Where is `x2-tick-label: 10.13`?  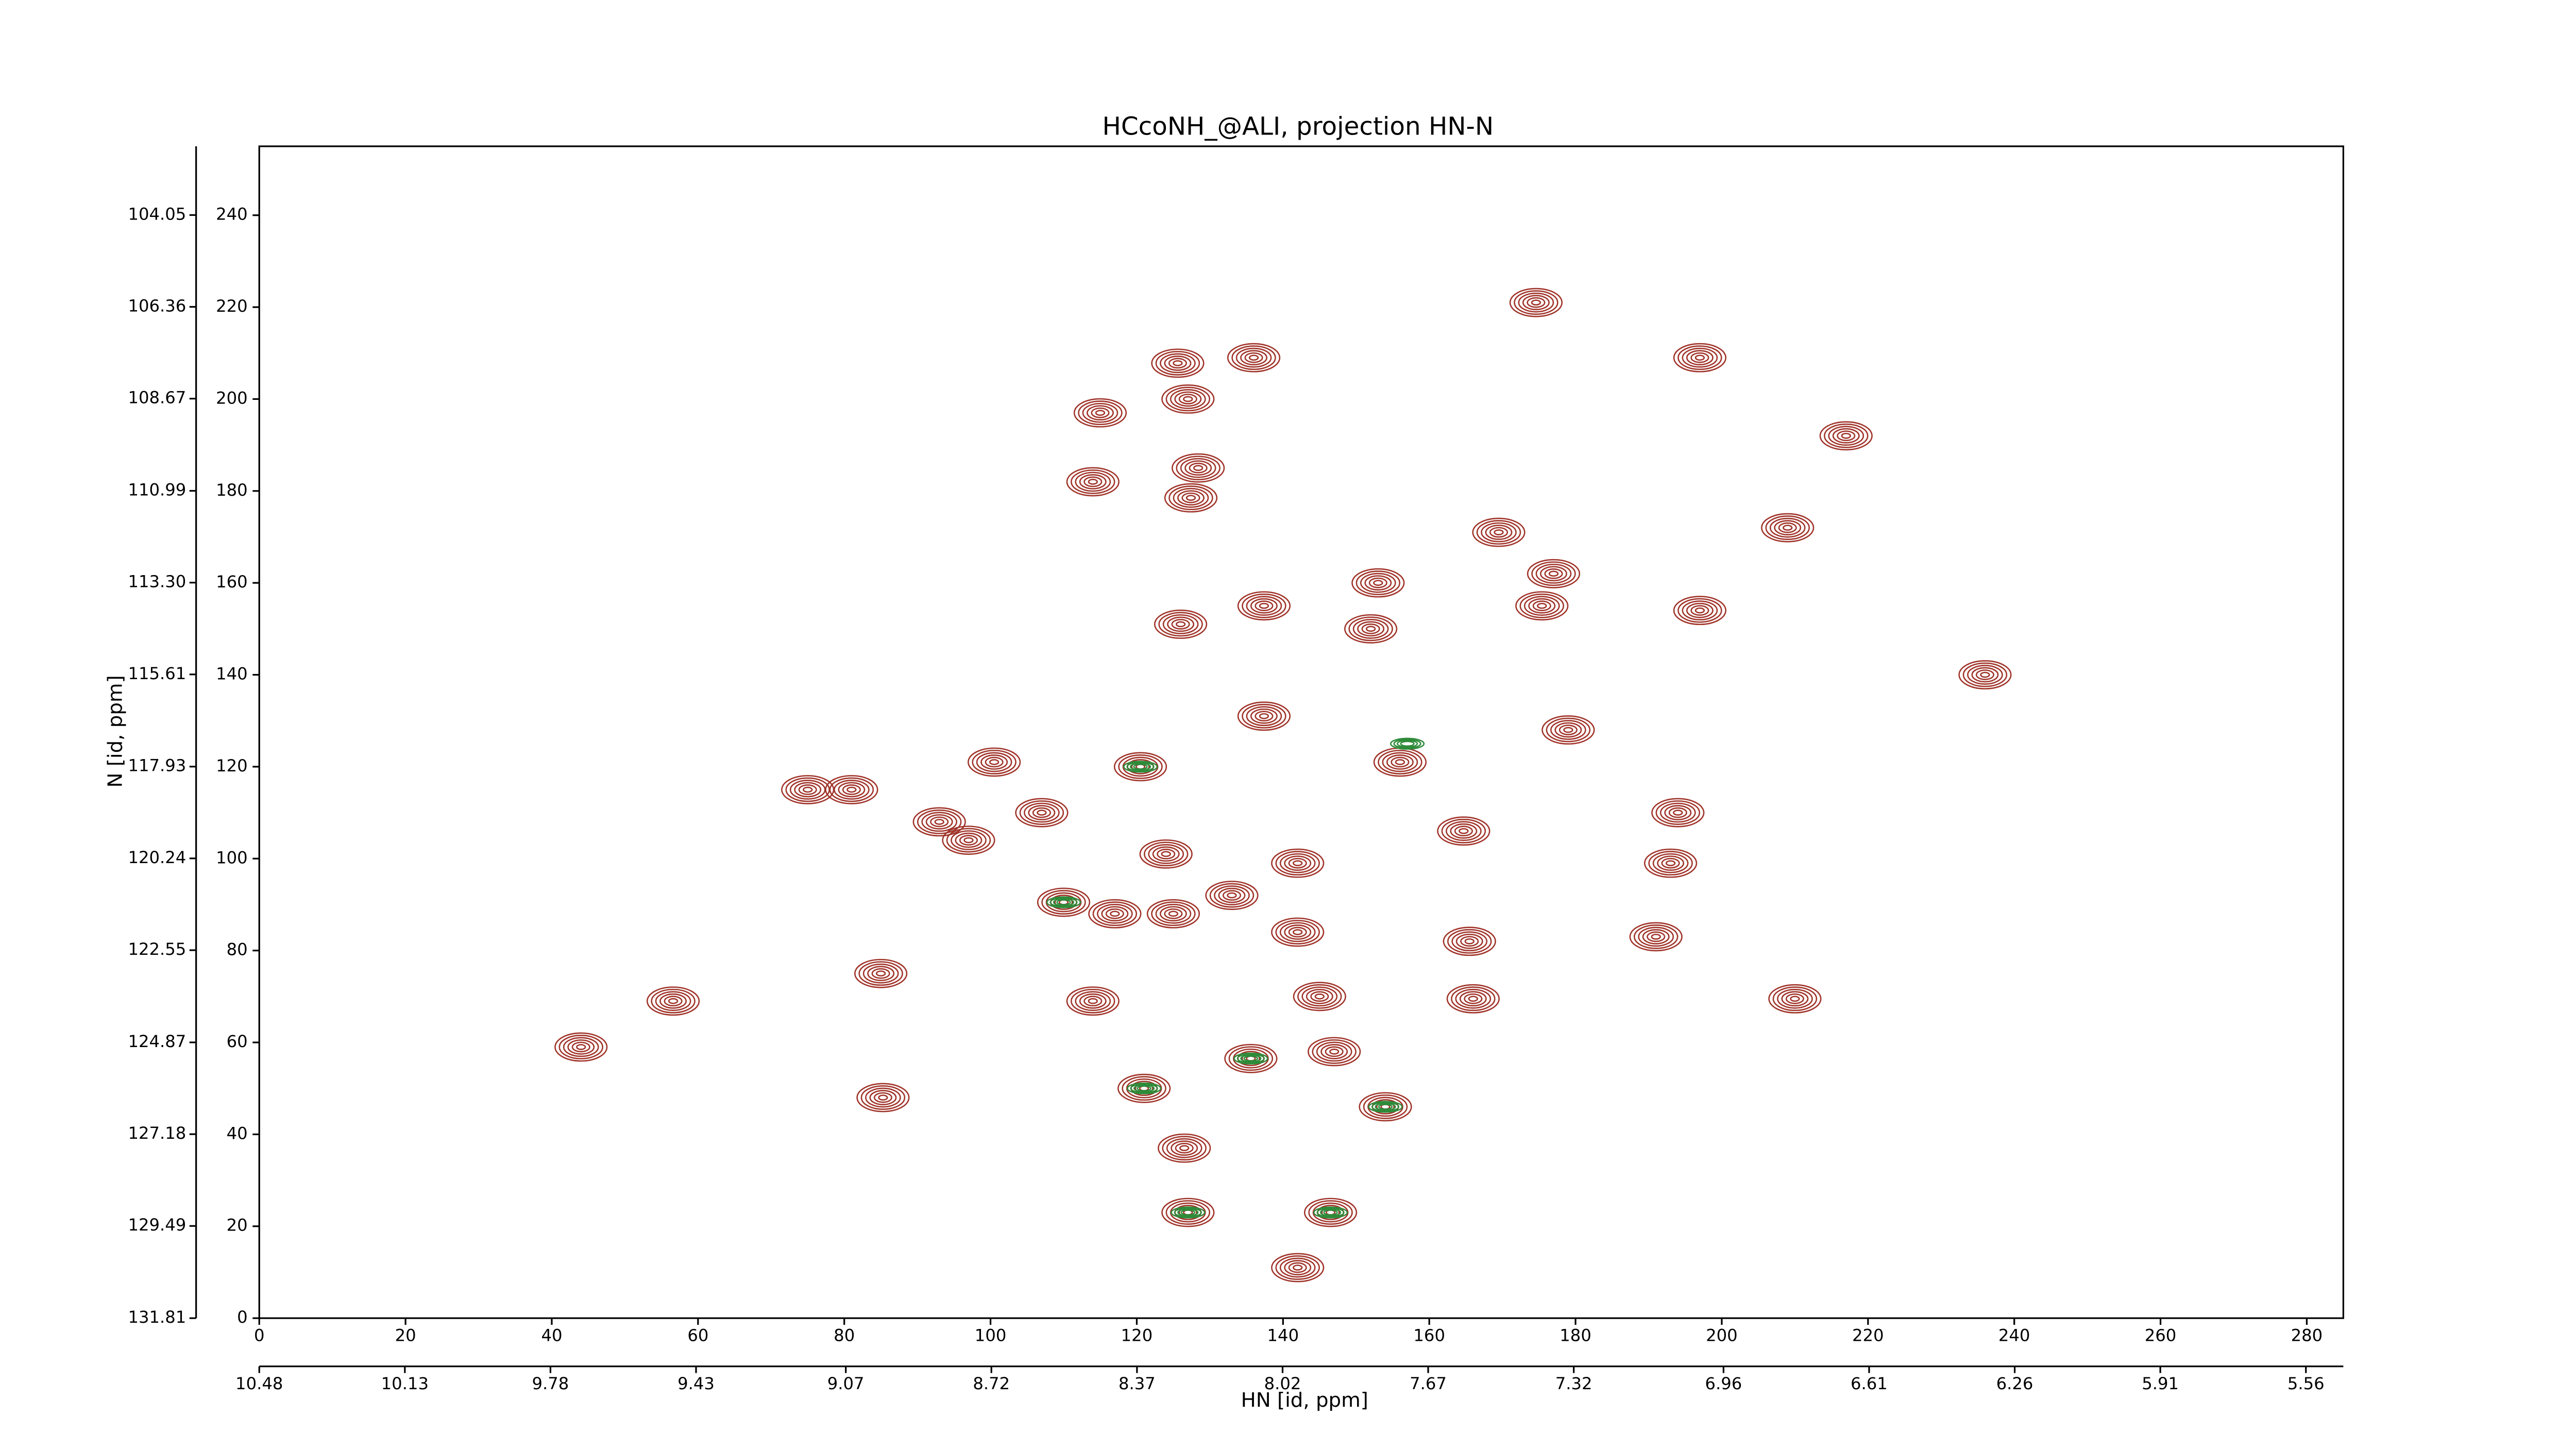
x2-tick-label: 10.13 is located at coordinates (405, 1383).